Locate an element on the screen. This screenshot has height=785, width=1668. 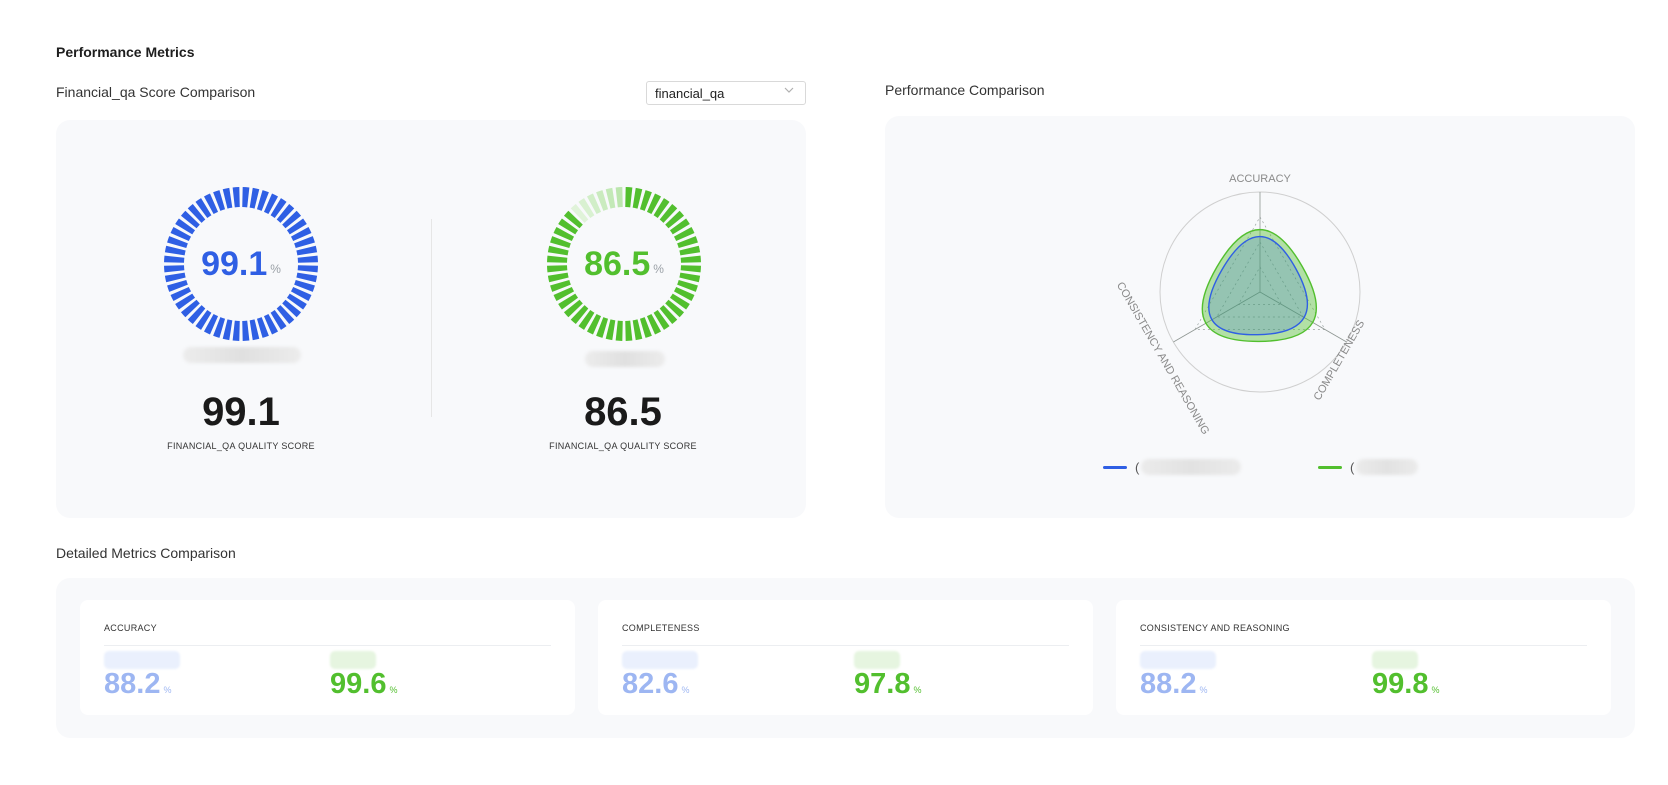
value-number: 82.6 is located at coordinates (650, 684).